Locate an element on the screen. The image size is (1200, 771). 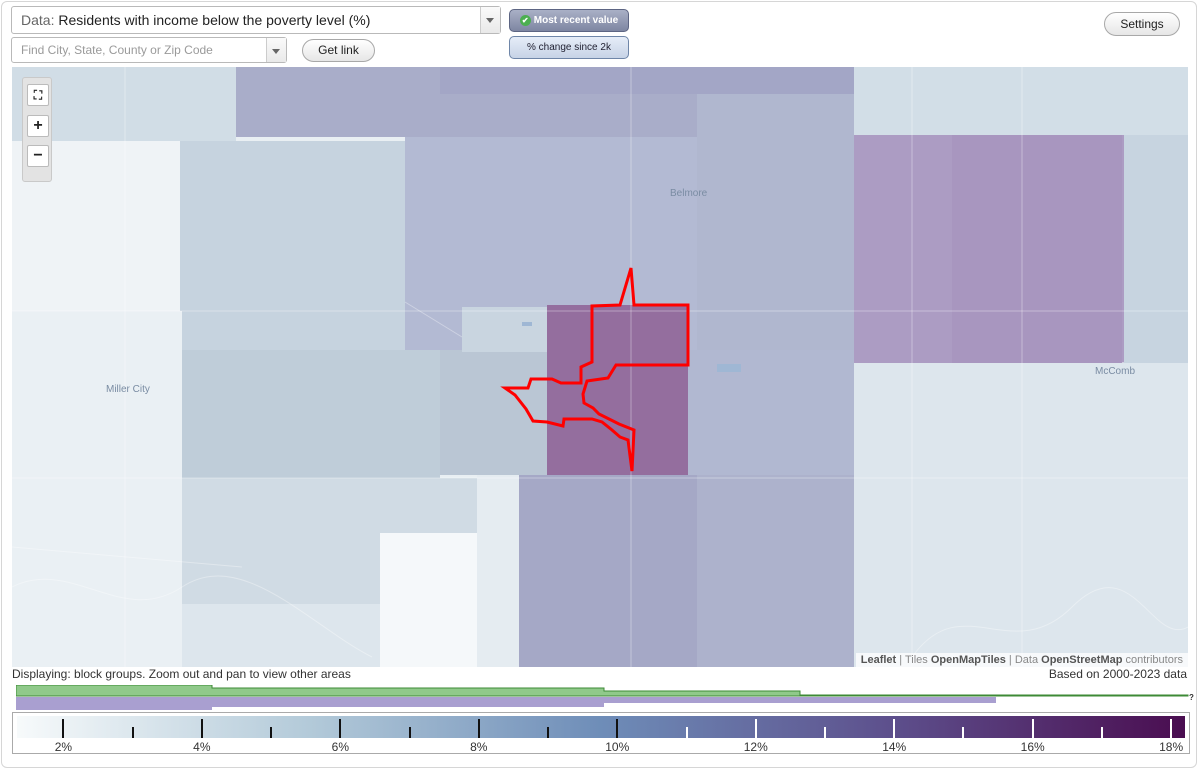
get-link-button: Get link is located at coordinates (338, 50).